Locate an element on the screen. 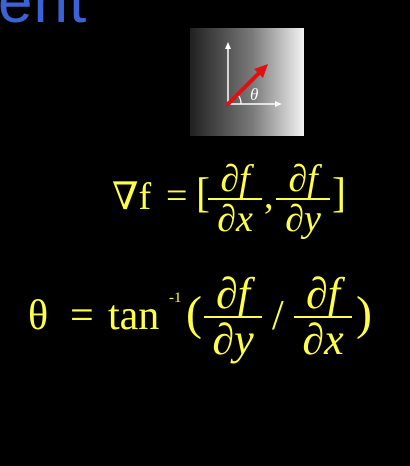 The width and height of the screenshot is (410, 466). close-paren: ) is located at coordinates (364, 313).